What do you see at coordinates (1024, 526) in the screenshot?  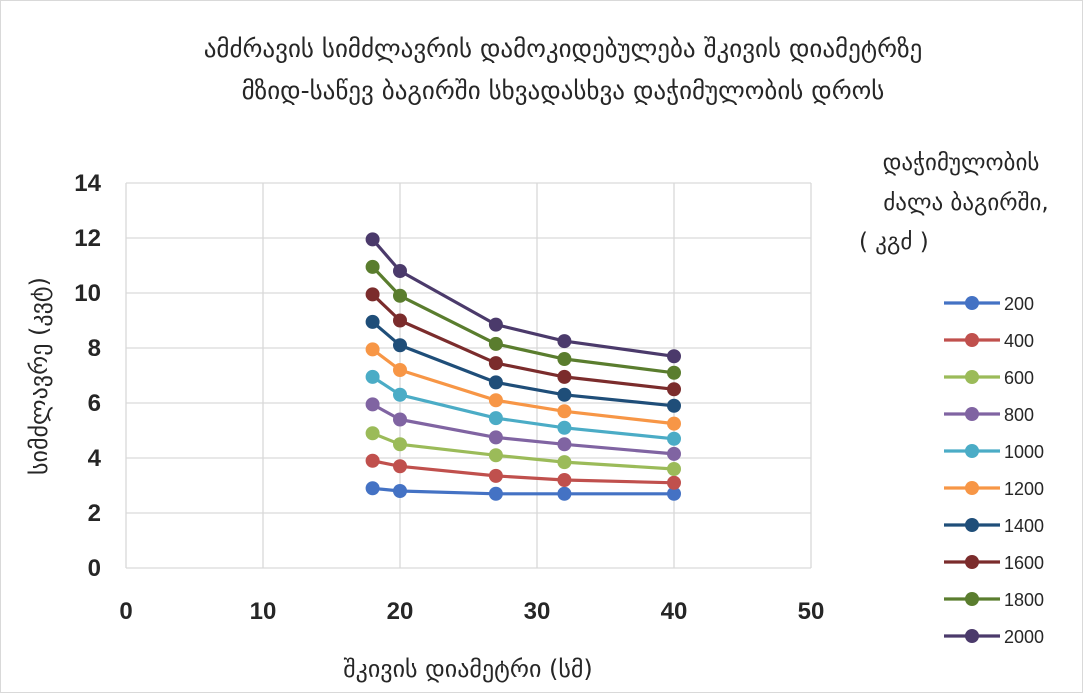 I see `legend-label: 1400` at bounding box center [1024, 526].